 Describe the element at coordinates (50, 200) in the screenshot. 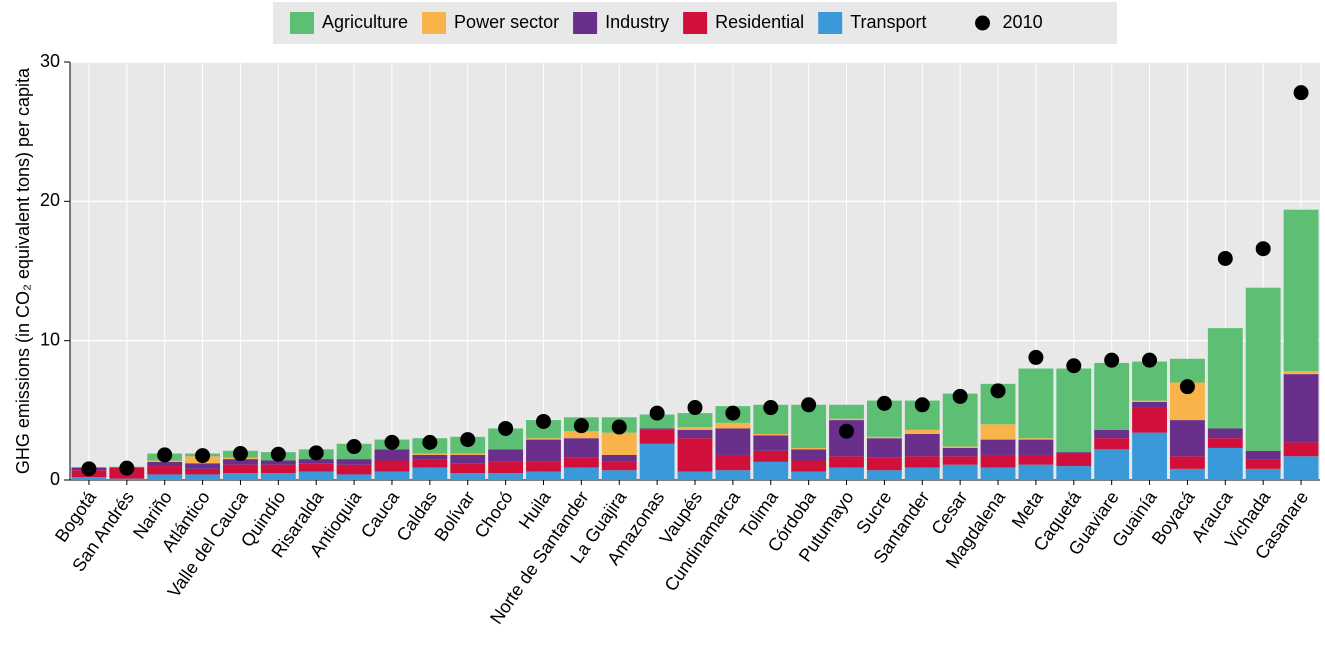

I see `y-tick-label: 20` at that location.